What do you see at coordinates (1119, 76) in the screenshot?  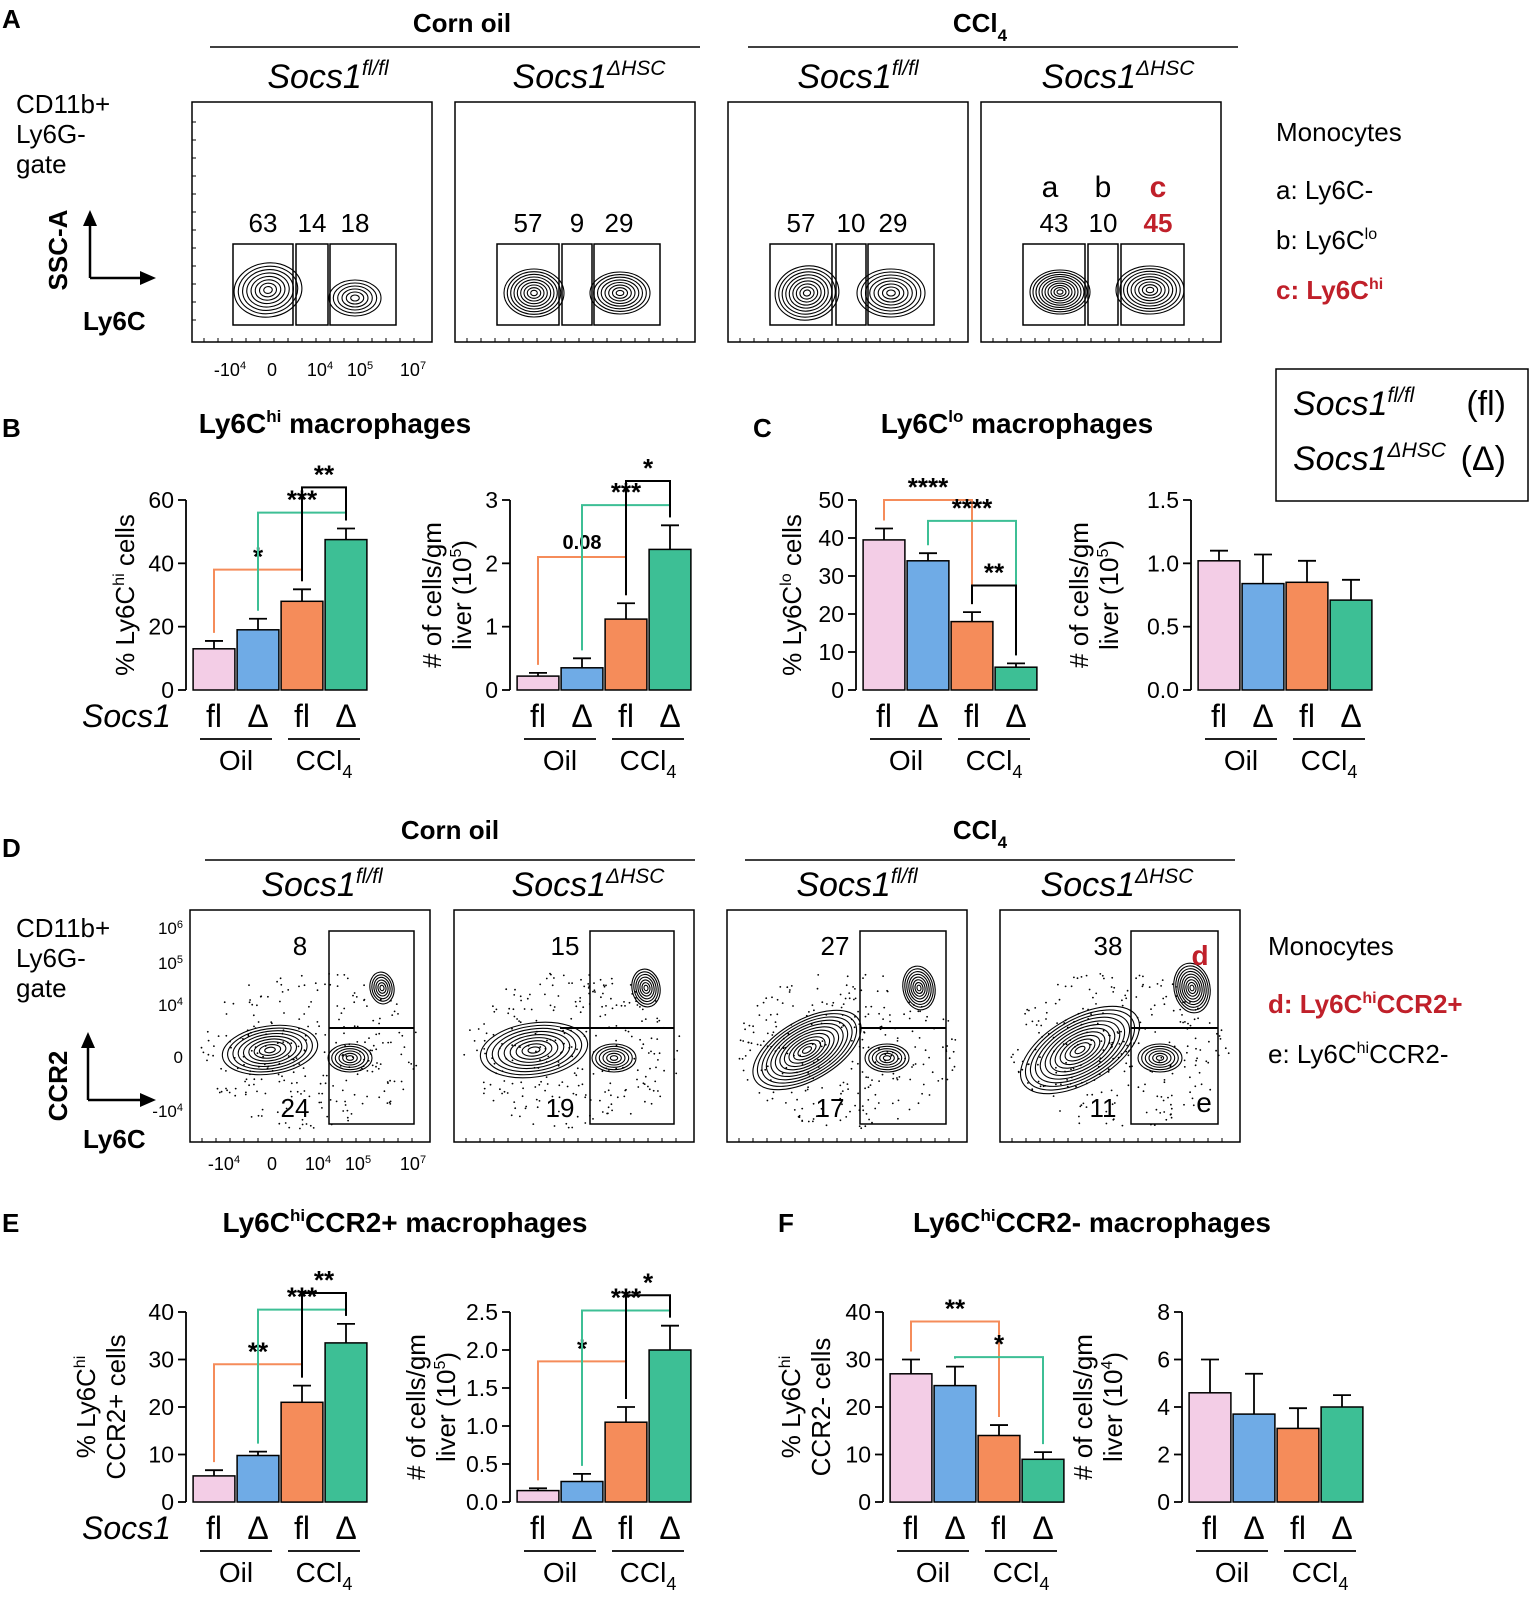 I see `genotype-title: Socs1ΔHSC` at bounding box center [1119, 76].